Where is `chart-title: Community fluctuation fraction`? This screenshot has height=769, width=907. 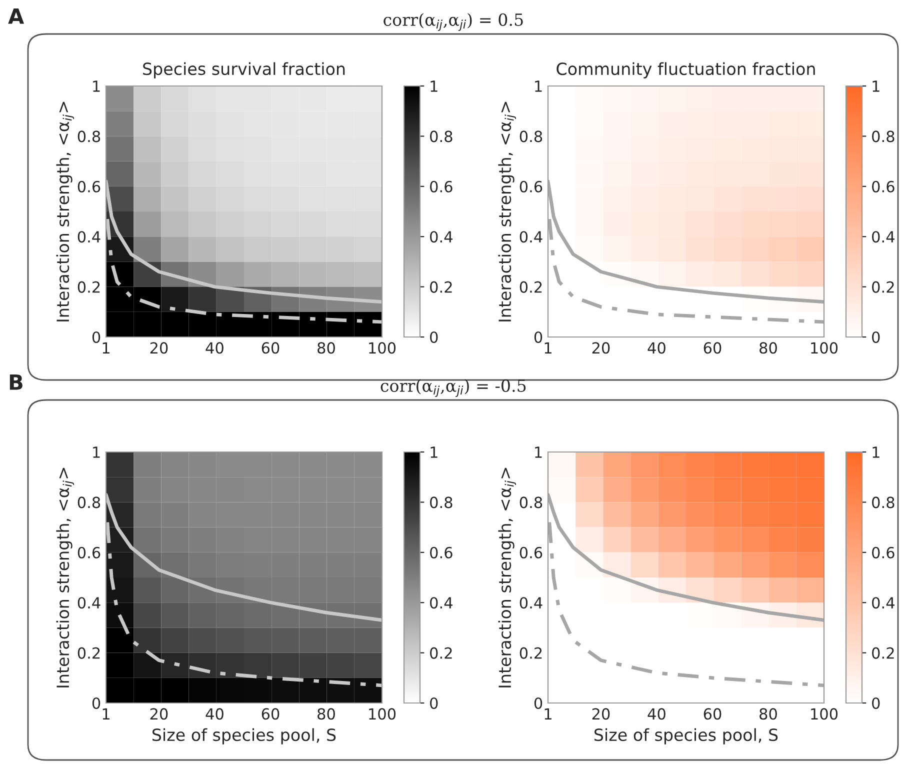 chart-title: Community fluctuation fraction is located at coordinates (685, 70).